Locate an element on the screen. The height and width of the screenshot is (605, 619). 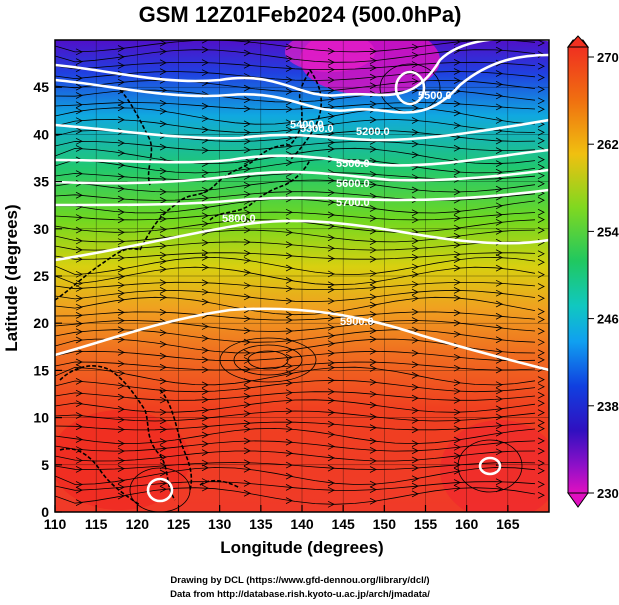
x-tick-label: 145 is located at coordinates (343, 524).